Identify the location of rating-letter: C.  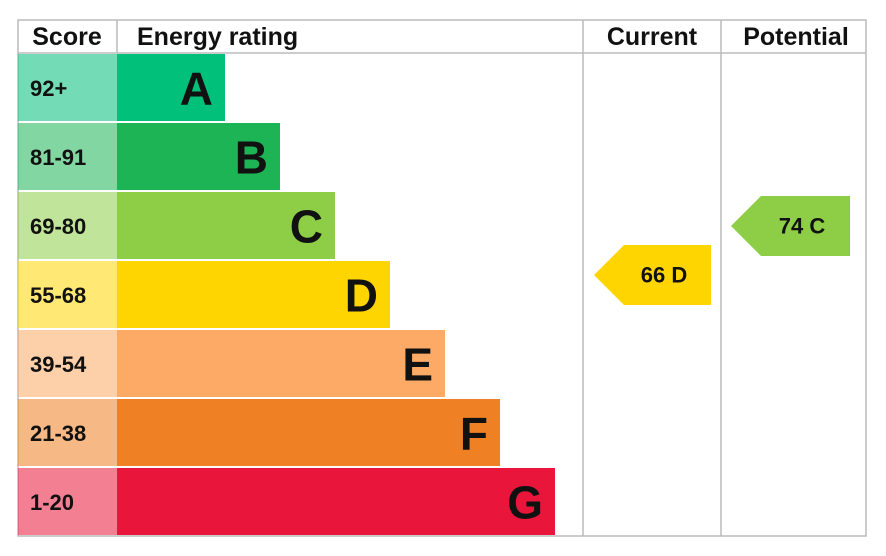
(306, 227).